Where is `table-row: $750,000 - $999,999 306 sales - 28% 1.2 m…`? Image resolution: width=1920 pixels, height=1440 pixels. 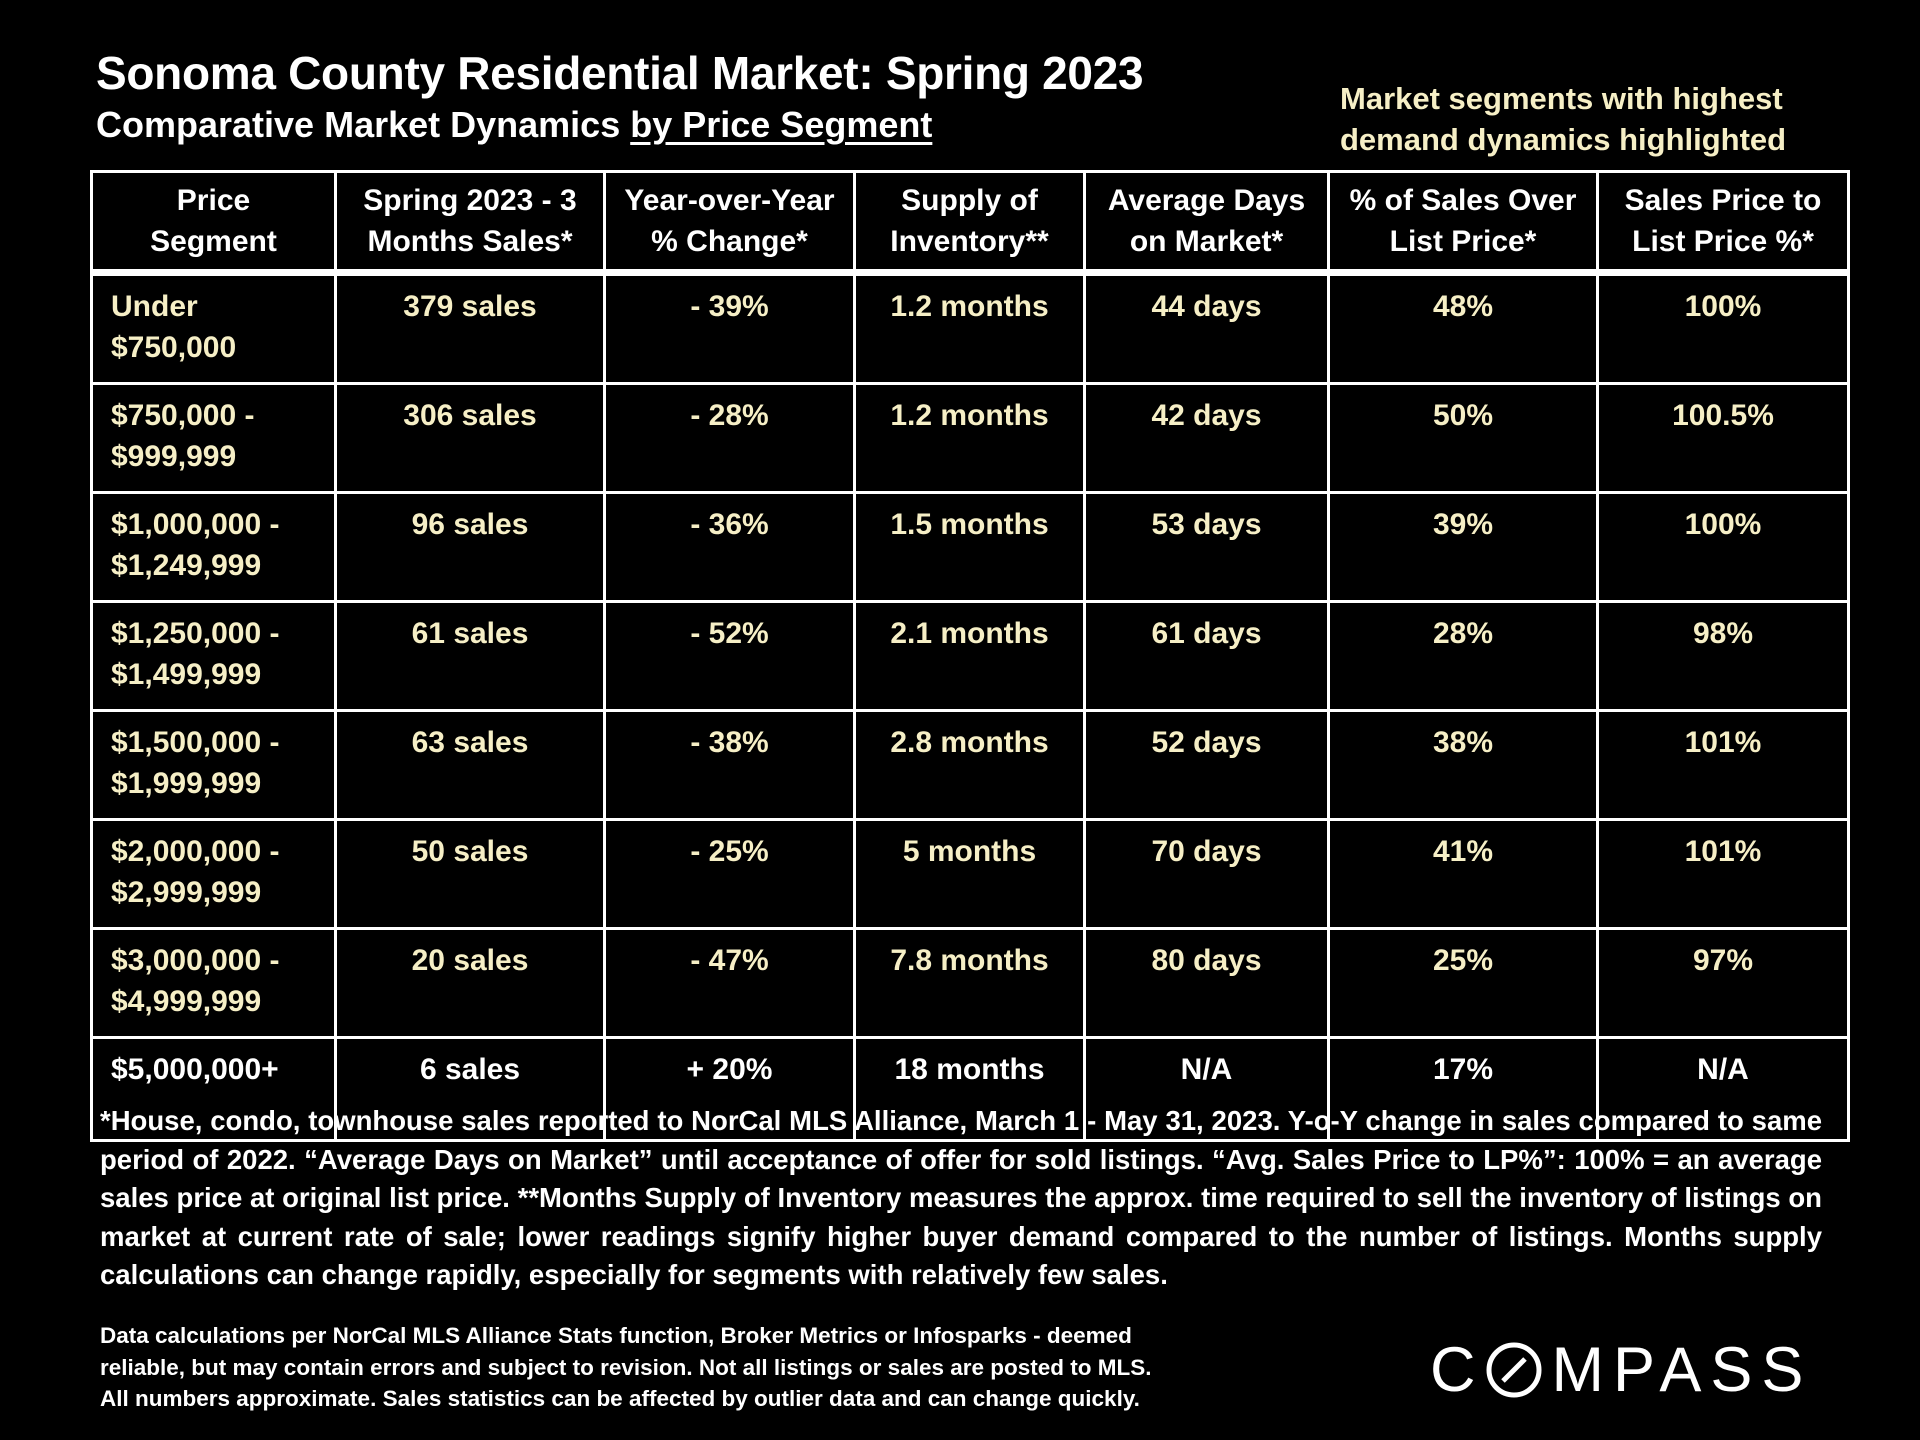 table-row: $750,000 - $999,999 306 sales - 28% 1.2 m… is located at coordinates (970, 438).